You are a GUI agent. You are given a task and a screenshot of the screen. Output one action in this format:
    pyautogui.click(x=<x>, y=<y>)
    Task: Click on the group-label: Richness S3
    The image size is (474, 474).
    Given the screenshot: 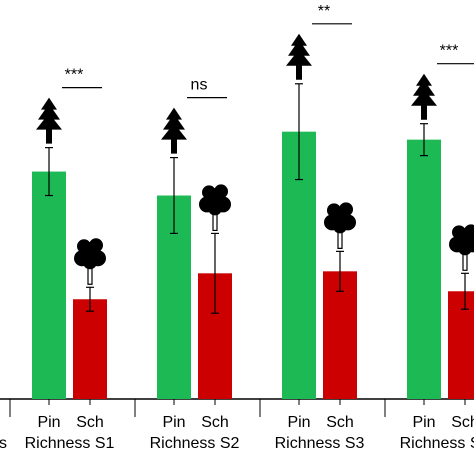 What is the action you would take?
    pyautogui.click(x=320, y=443)
    